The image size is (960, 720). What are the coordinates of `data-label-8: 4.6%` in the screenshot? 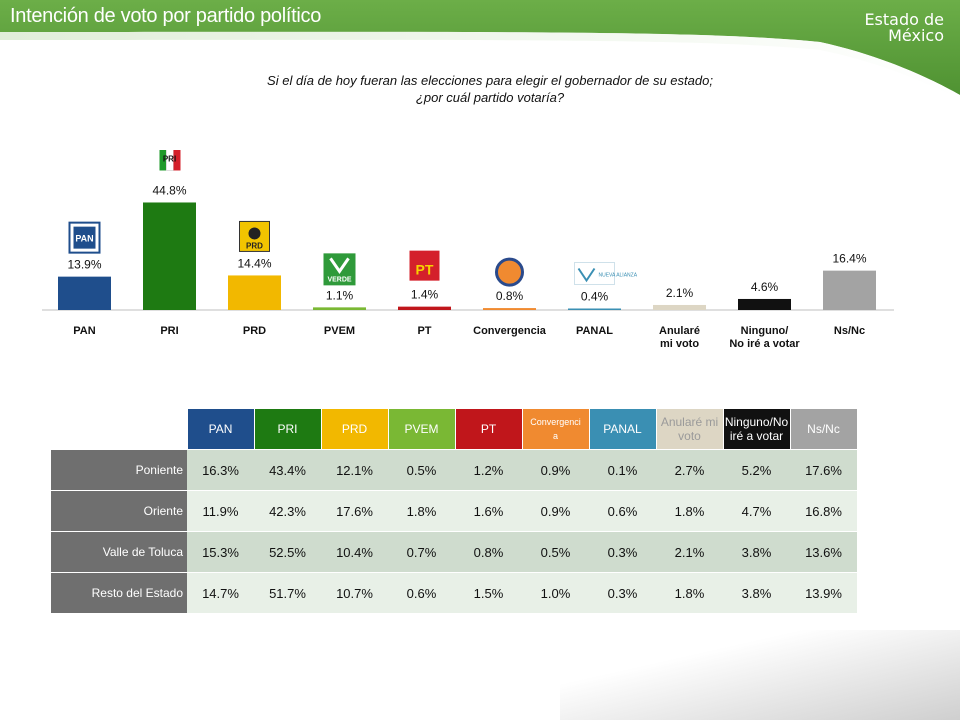 It's located at (765, 287).